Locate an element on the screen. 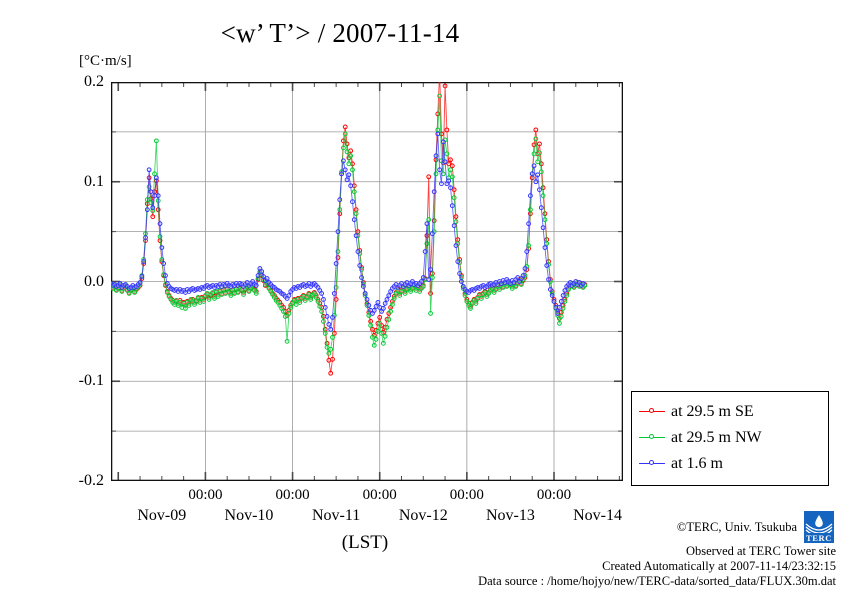 Image resolution: width=842 pixels, height=595 pixels. x-tick-date-label: Nov-12 is located at coordinates (423, 515).